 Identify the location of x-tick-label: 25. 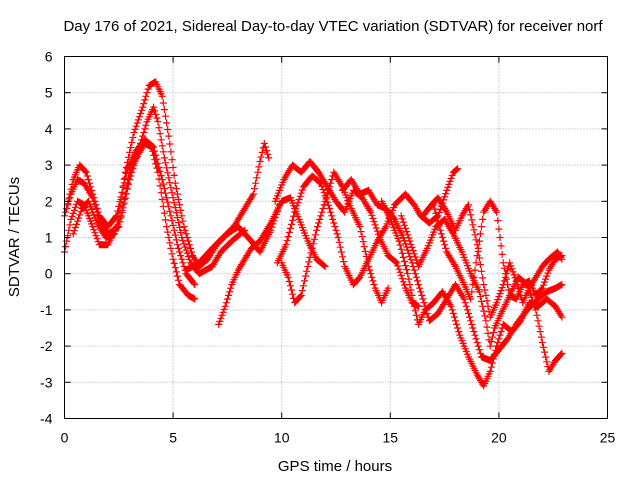
(608, 438).